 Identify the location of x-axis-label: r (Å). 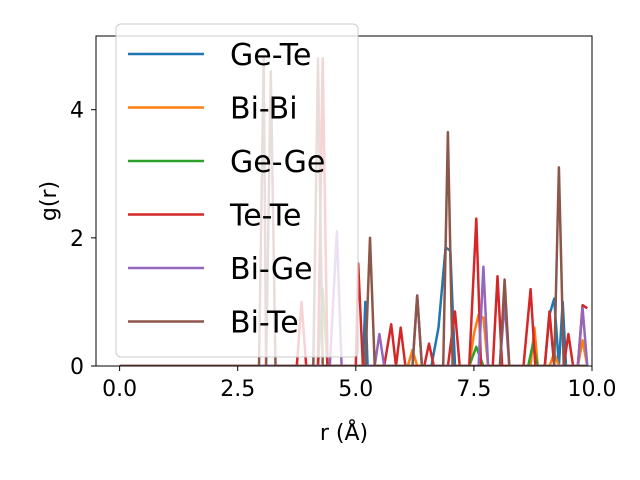
(344, 432).